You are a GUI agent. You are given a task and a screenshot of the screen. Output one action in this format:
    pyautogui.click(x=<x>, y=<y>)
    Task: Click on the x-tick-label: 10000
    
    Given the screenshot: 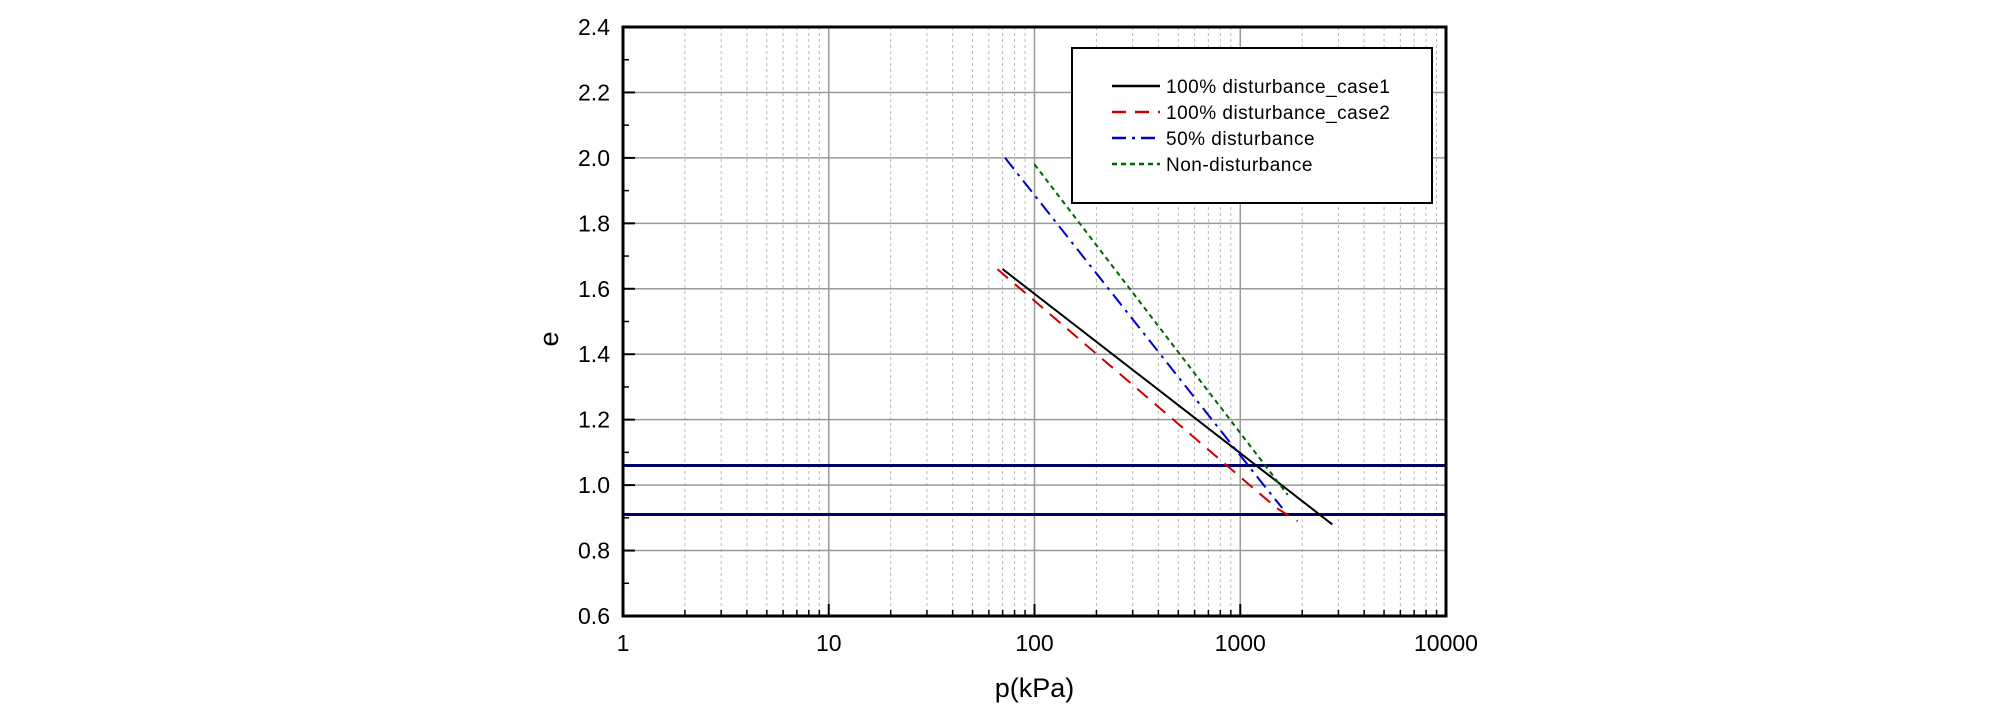 What is the action you would take?
    pyautogui.click(x=1446, y=643)
    